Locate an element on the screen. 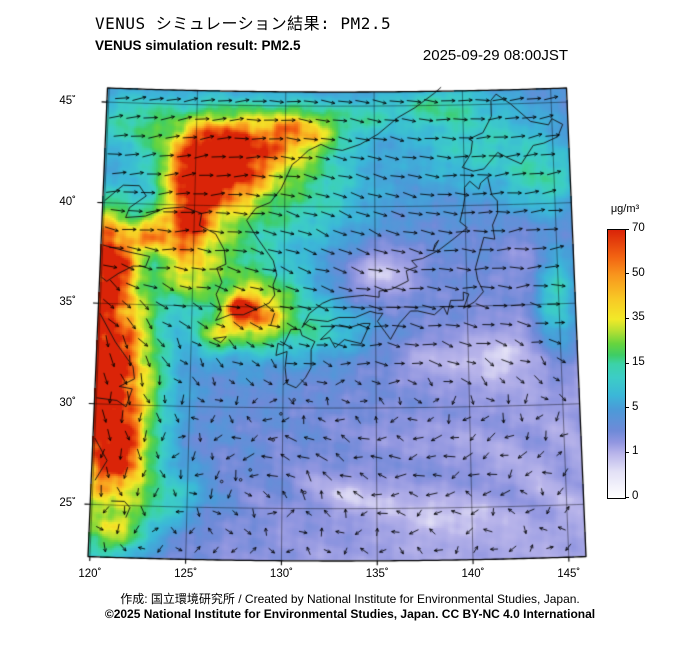 The image size is (700, 649). lon-tick-label: 120˚ is located at coordinates (90, 574).